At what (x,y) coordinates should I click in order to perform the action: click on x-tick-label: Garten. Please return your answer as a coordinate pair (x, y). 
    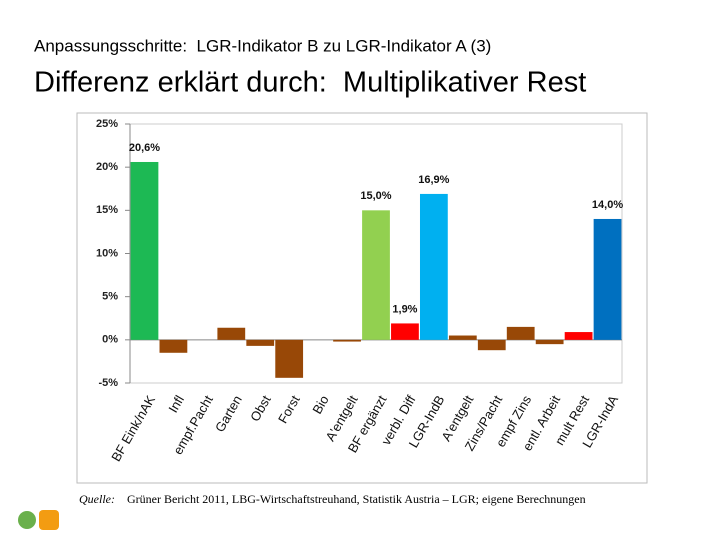
    Looking at the image, I should click on (228, 414).